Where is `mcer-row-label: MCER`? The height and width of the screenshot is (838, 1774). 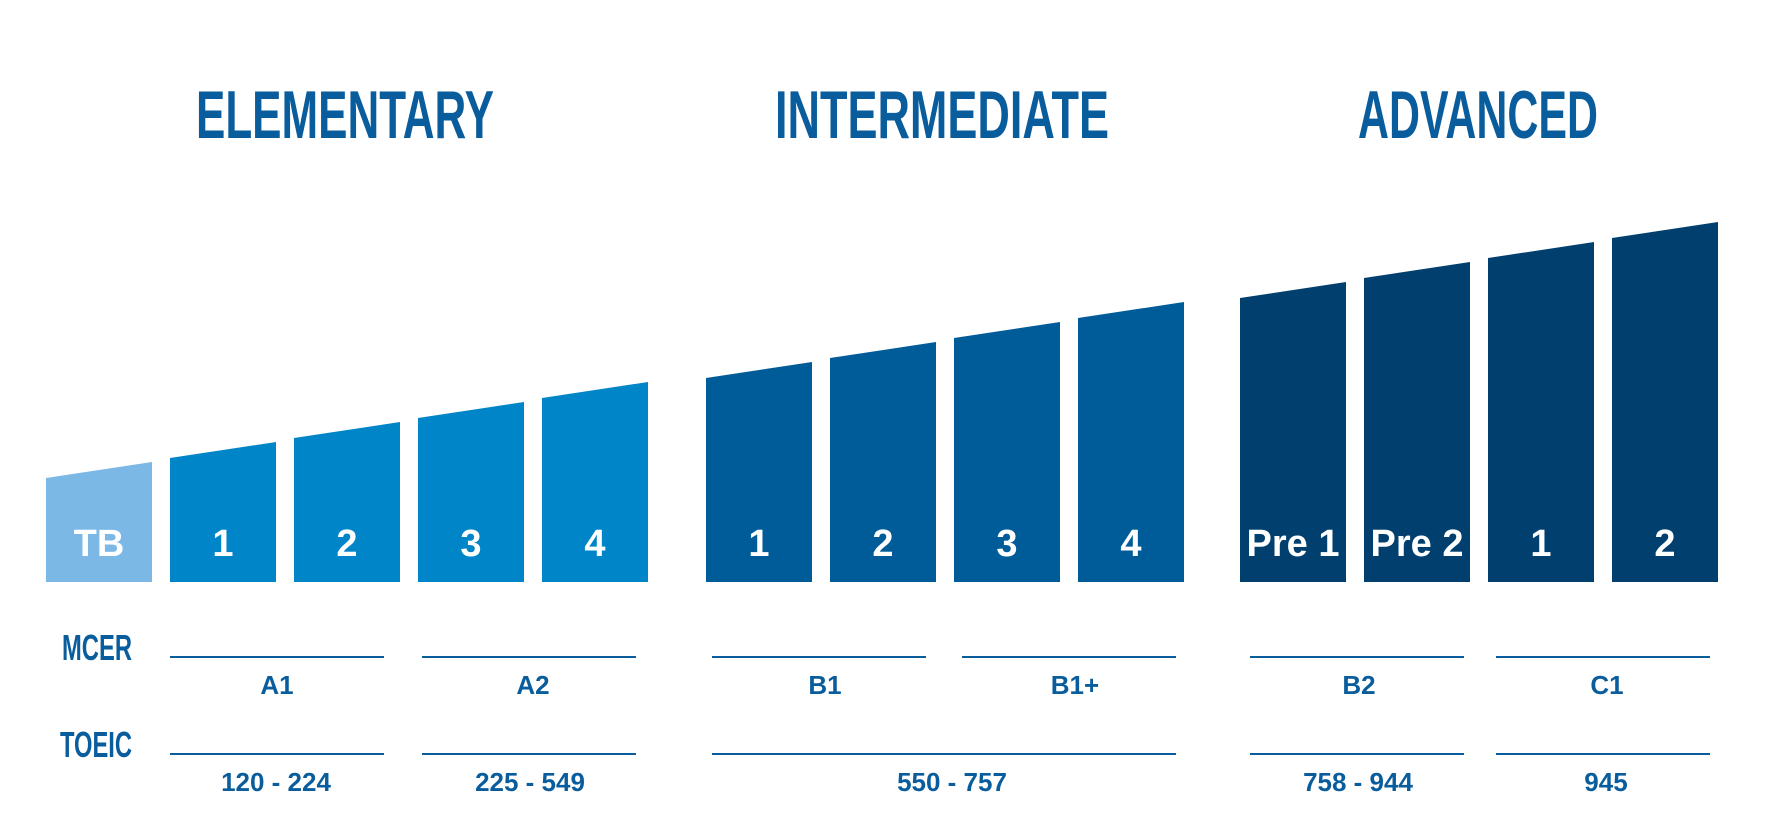
mcer-row-label: MCER is located at coordinates (97, 647).